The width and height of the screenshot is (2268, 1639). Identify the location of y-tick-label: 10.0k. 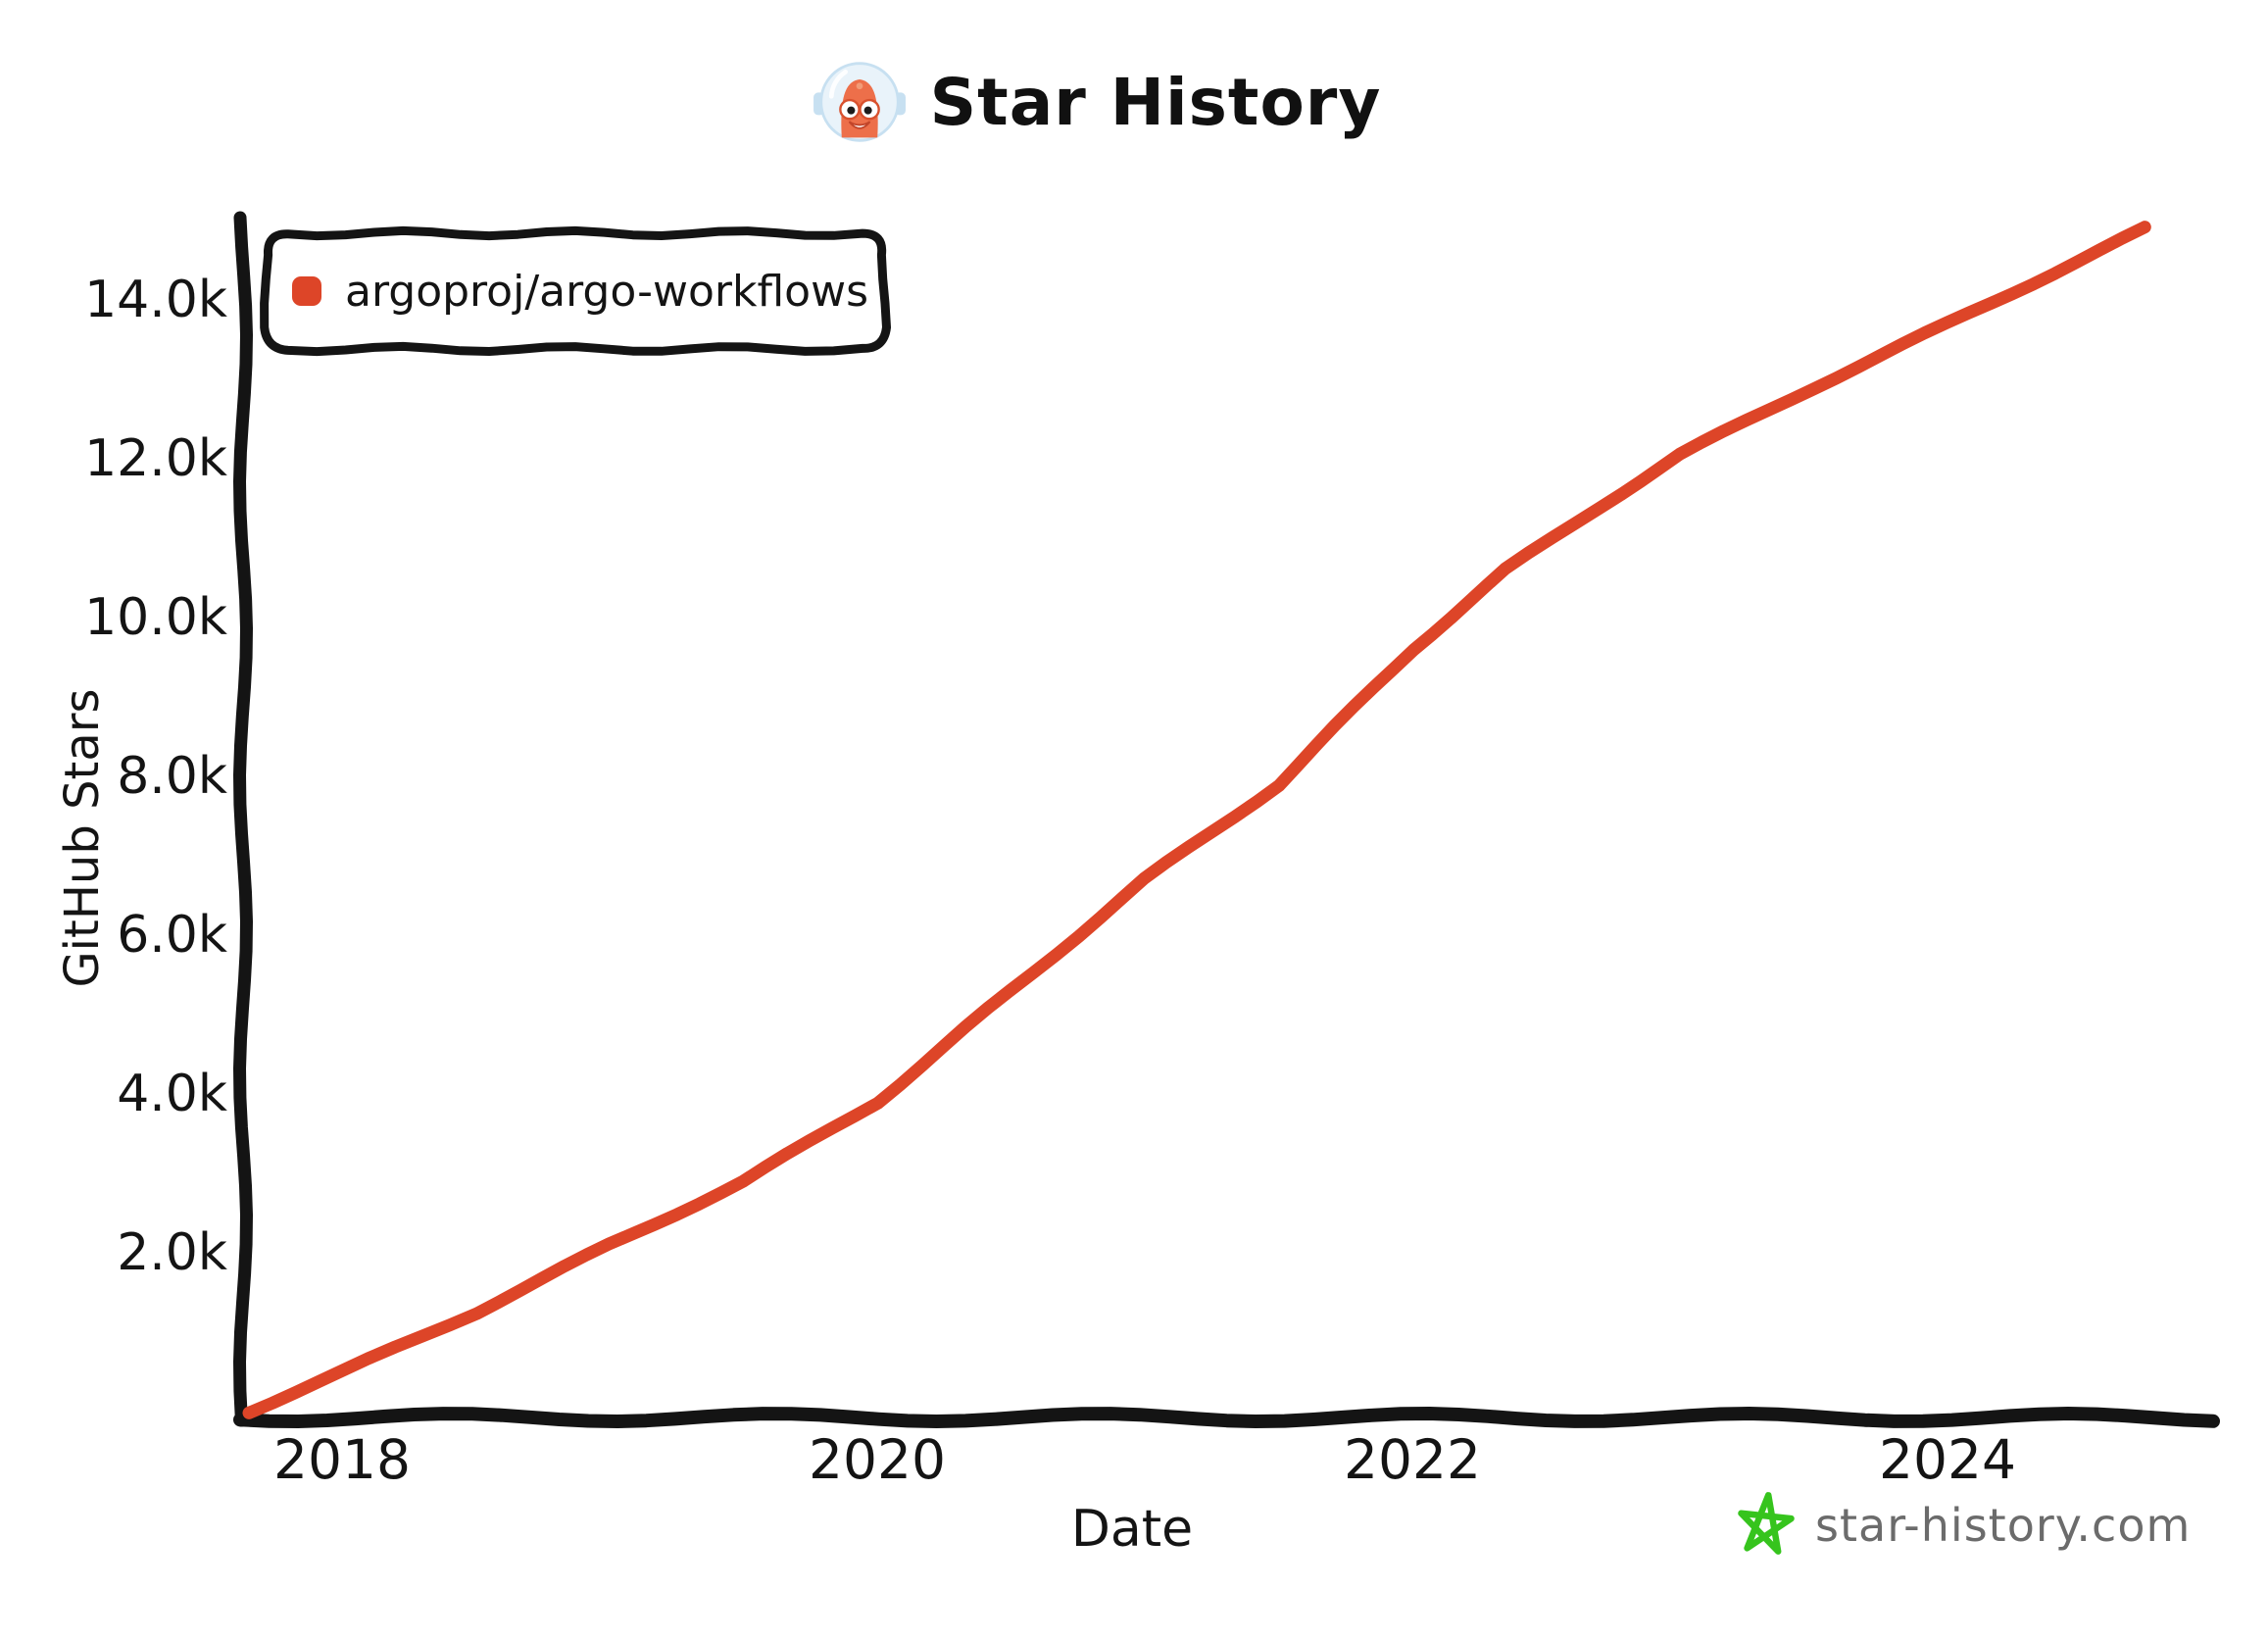
(155, 617).